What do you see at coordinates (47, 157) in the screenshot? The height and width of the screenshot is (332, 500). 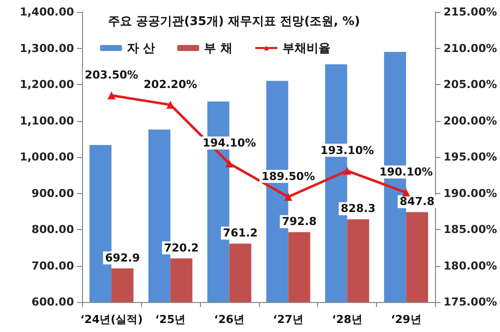 I see `y-tick-label: 1,000.00` at bounding box center [47, 157].